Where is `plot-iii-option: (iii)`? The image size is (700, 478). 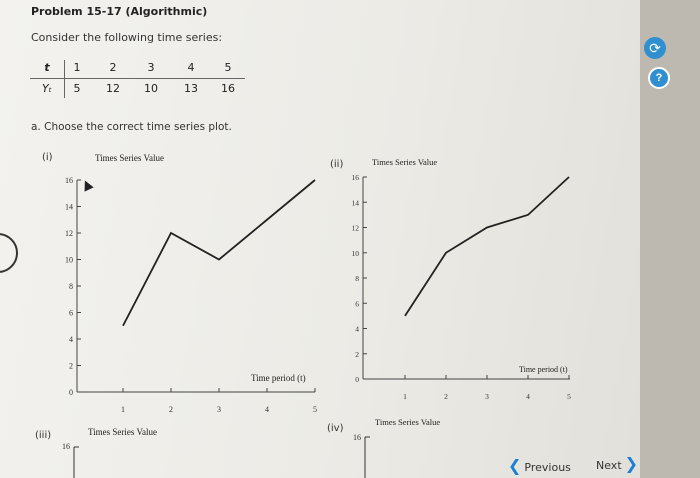
plot-iii-option: (iii) is located at coordinates (43, 435).